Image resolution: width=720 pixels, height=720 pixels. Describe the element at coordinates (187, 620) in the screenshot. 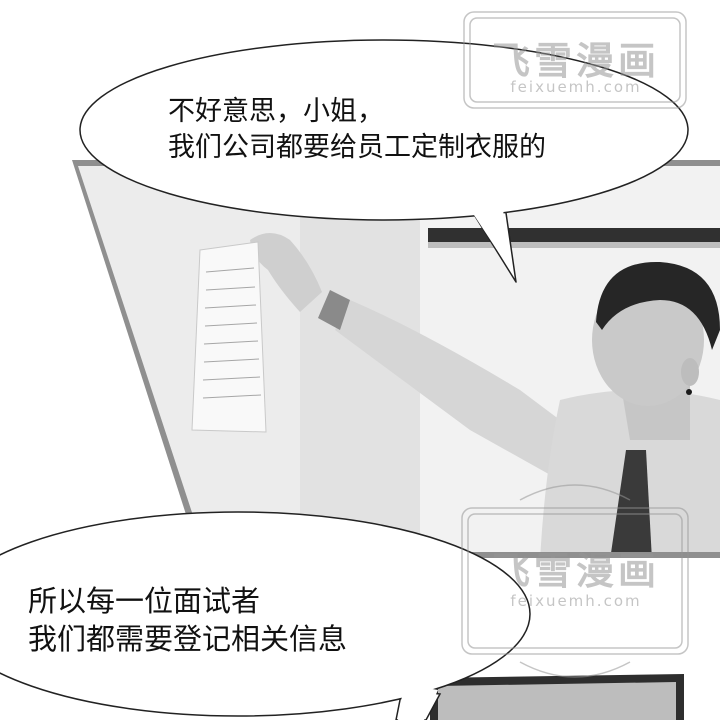

I see `dialogue-bottom: 所以每一位面试者 我们都需要登记相关信息` at that location.